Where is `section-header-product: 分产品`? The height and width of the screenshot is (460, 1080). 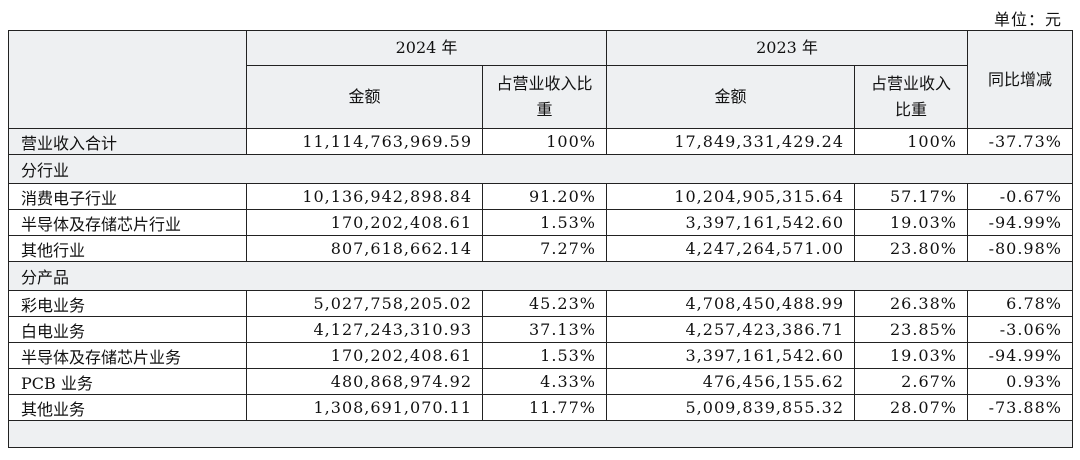
section-header-product: 分产品 is located at coordinates (540, 276).